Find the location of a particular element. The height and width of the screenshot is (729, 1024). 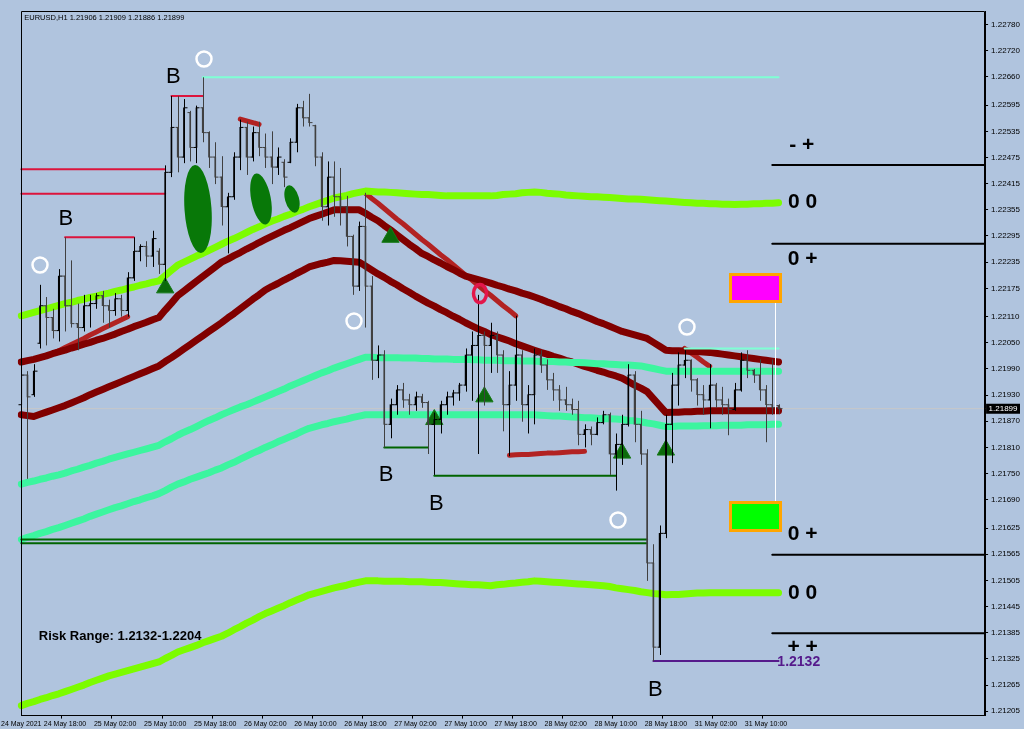

ref-line-label: 1.21899 is located at coordinates (1003, 408).